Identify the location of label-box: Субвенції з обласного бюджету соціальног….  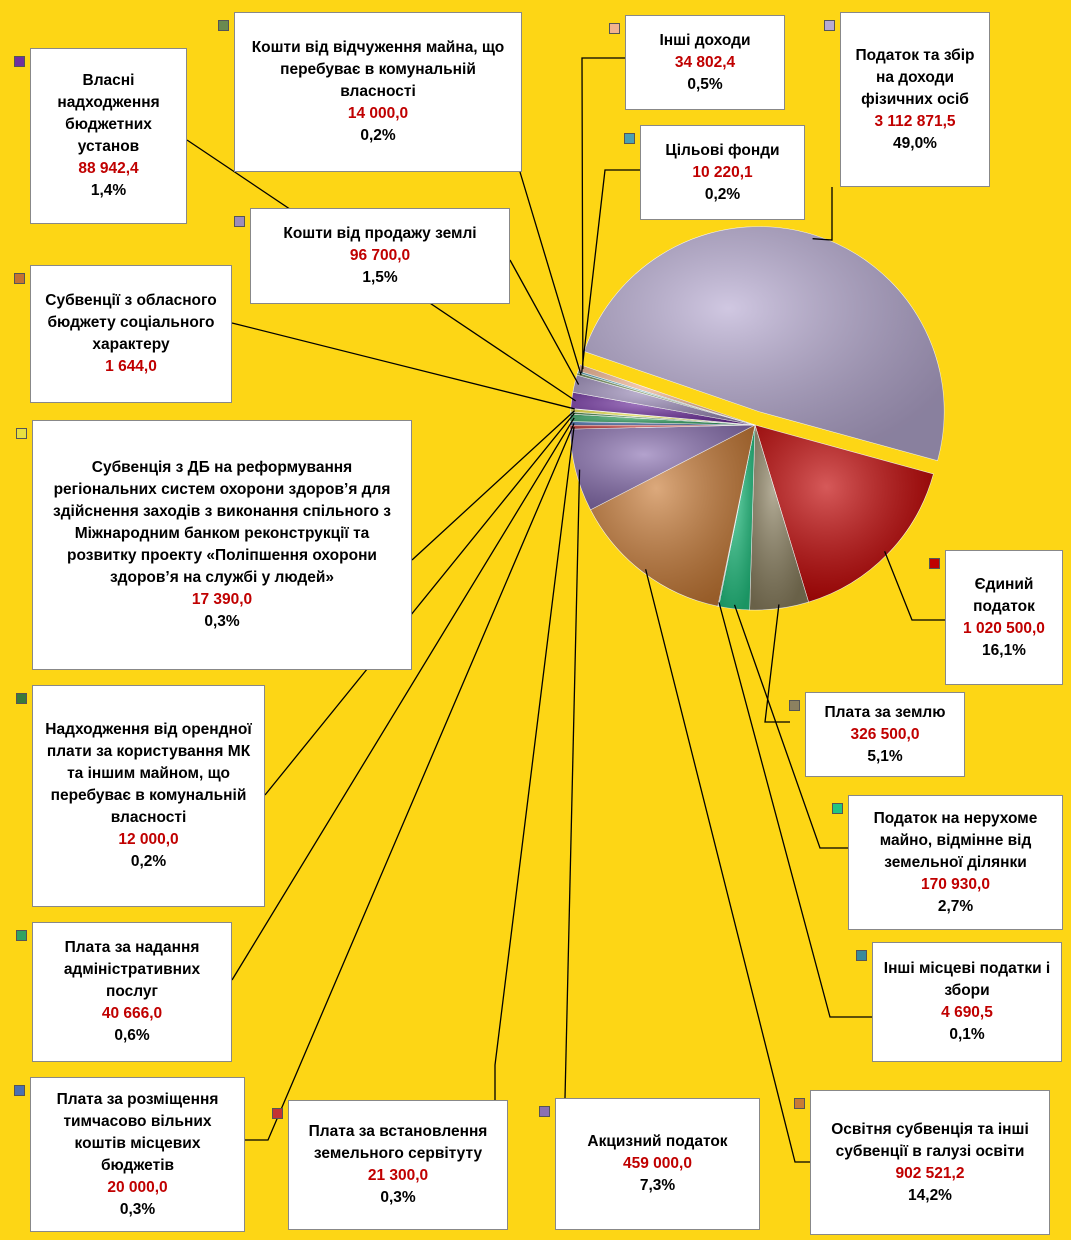
(131, 334).